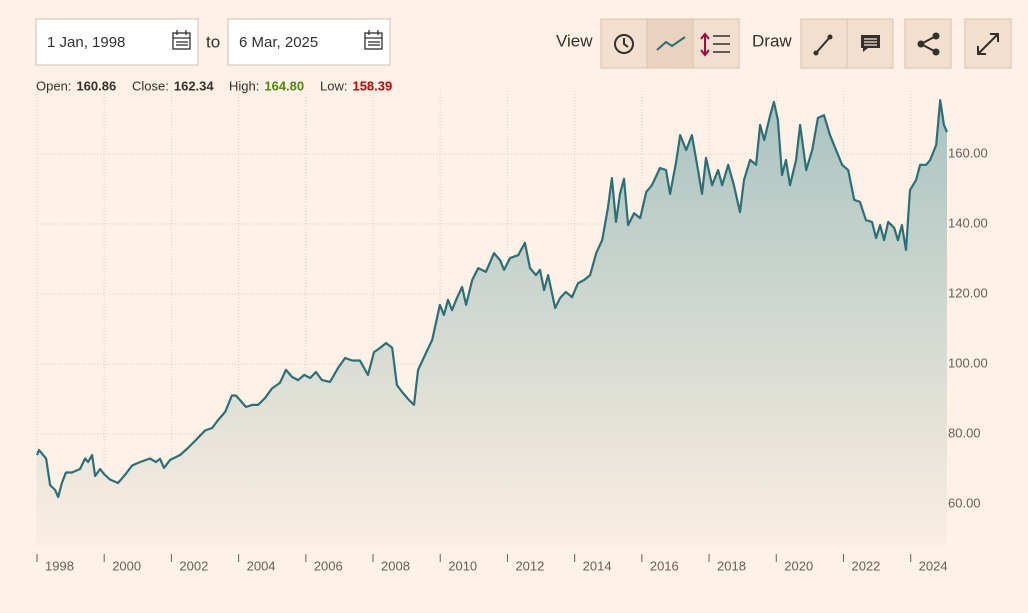 This screenshot has width=1028, height=613. Describe the element at coordinates (284, 85) in the screenshot. I see `stat-value: 164.80` at that location.